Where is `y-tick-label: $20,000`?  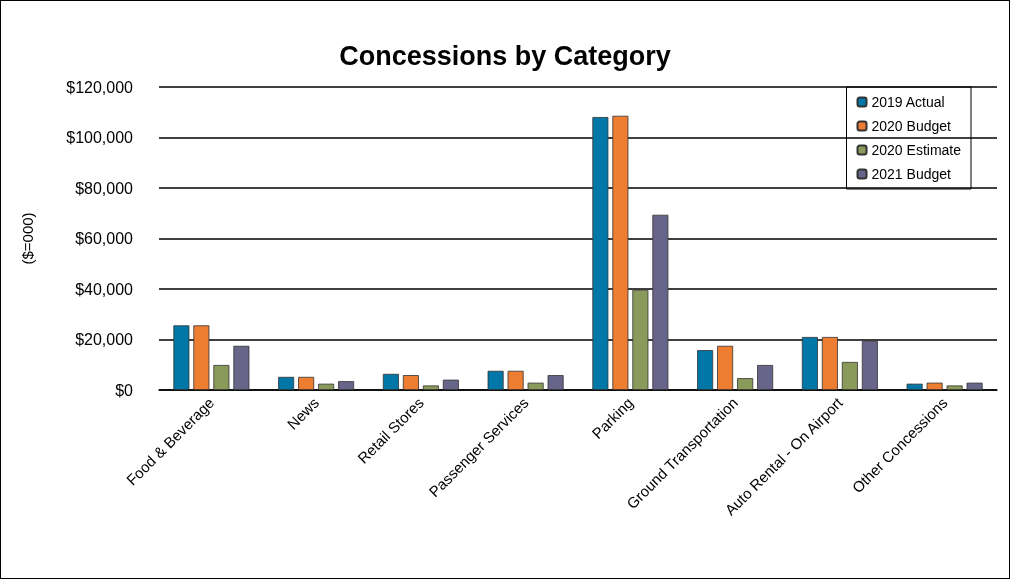 y-tick-label: $20,000 is located at coordinates (104, 339).